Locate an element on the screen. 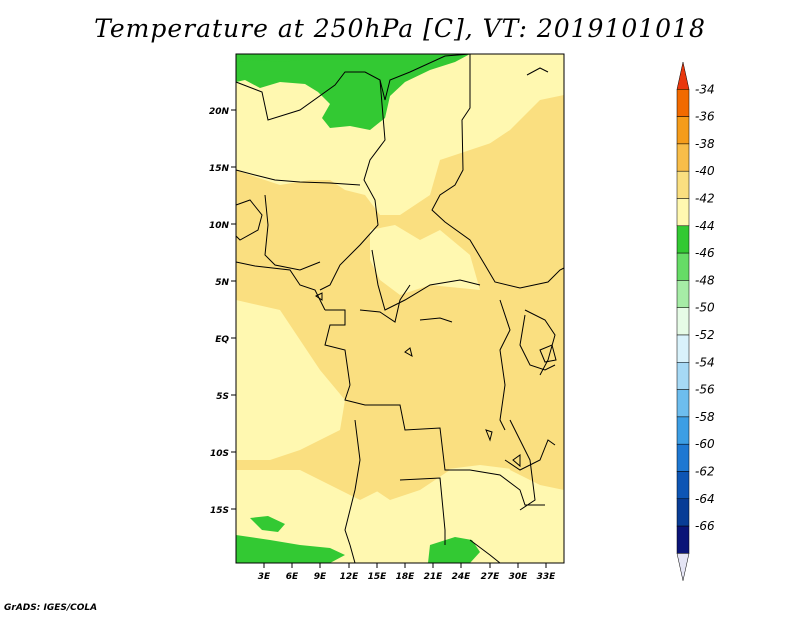  colorbar-label: -50 is located at coordinates (705, 308).